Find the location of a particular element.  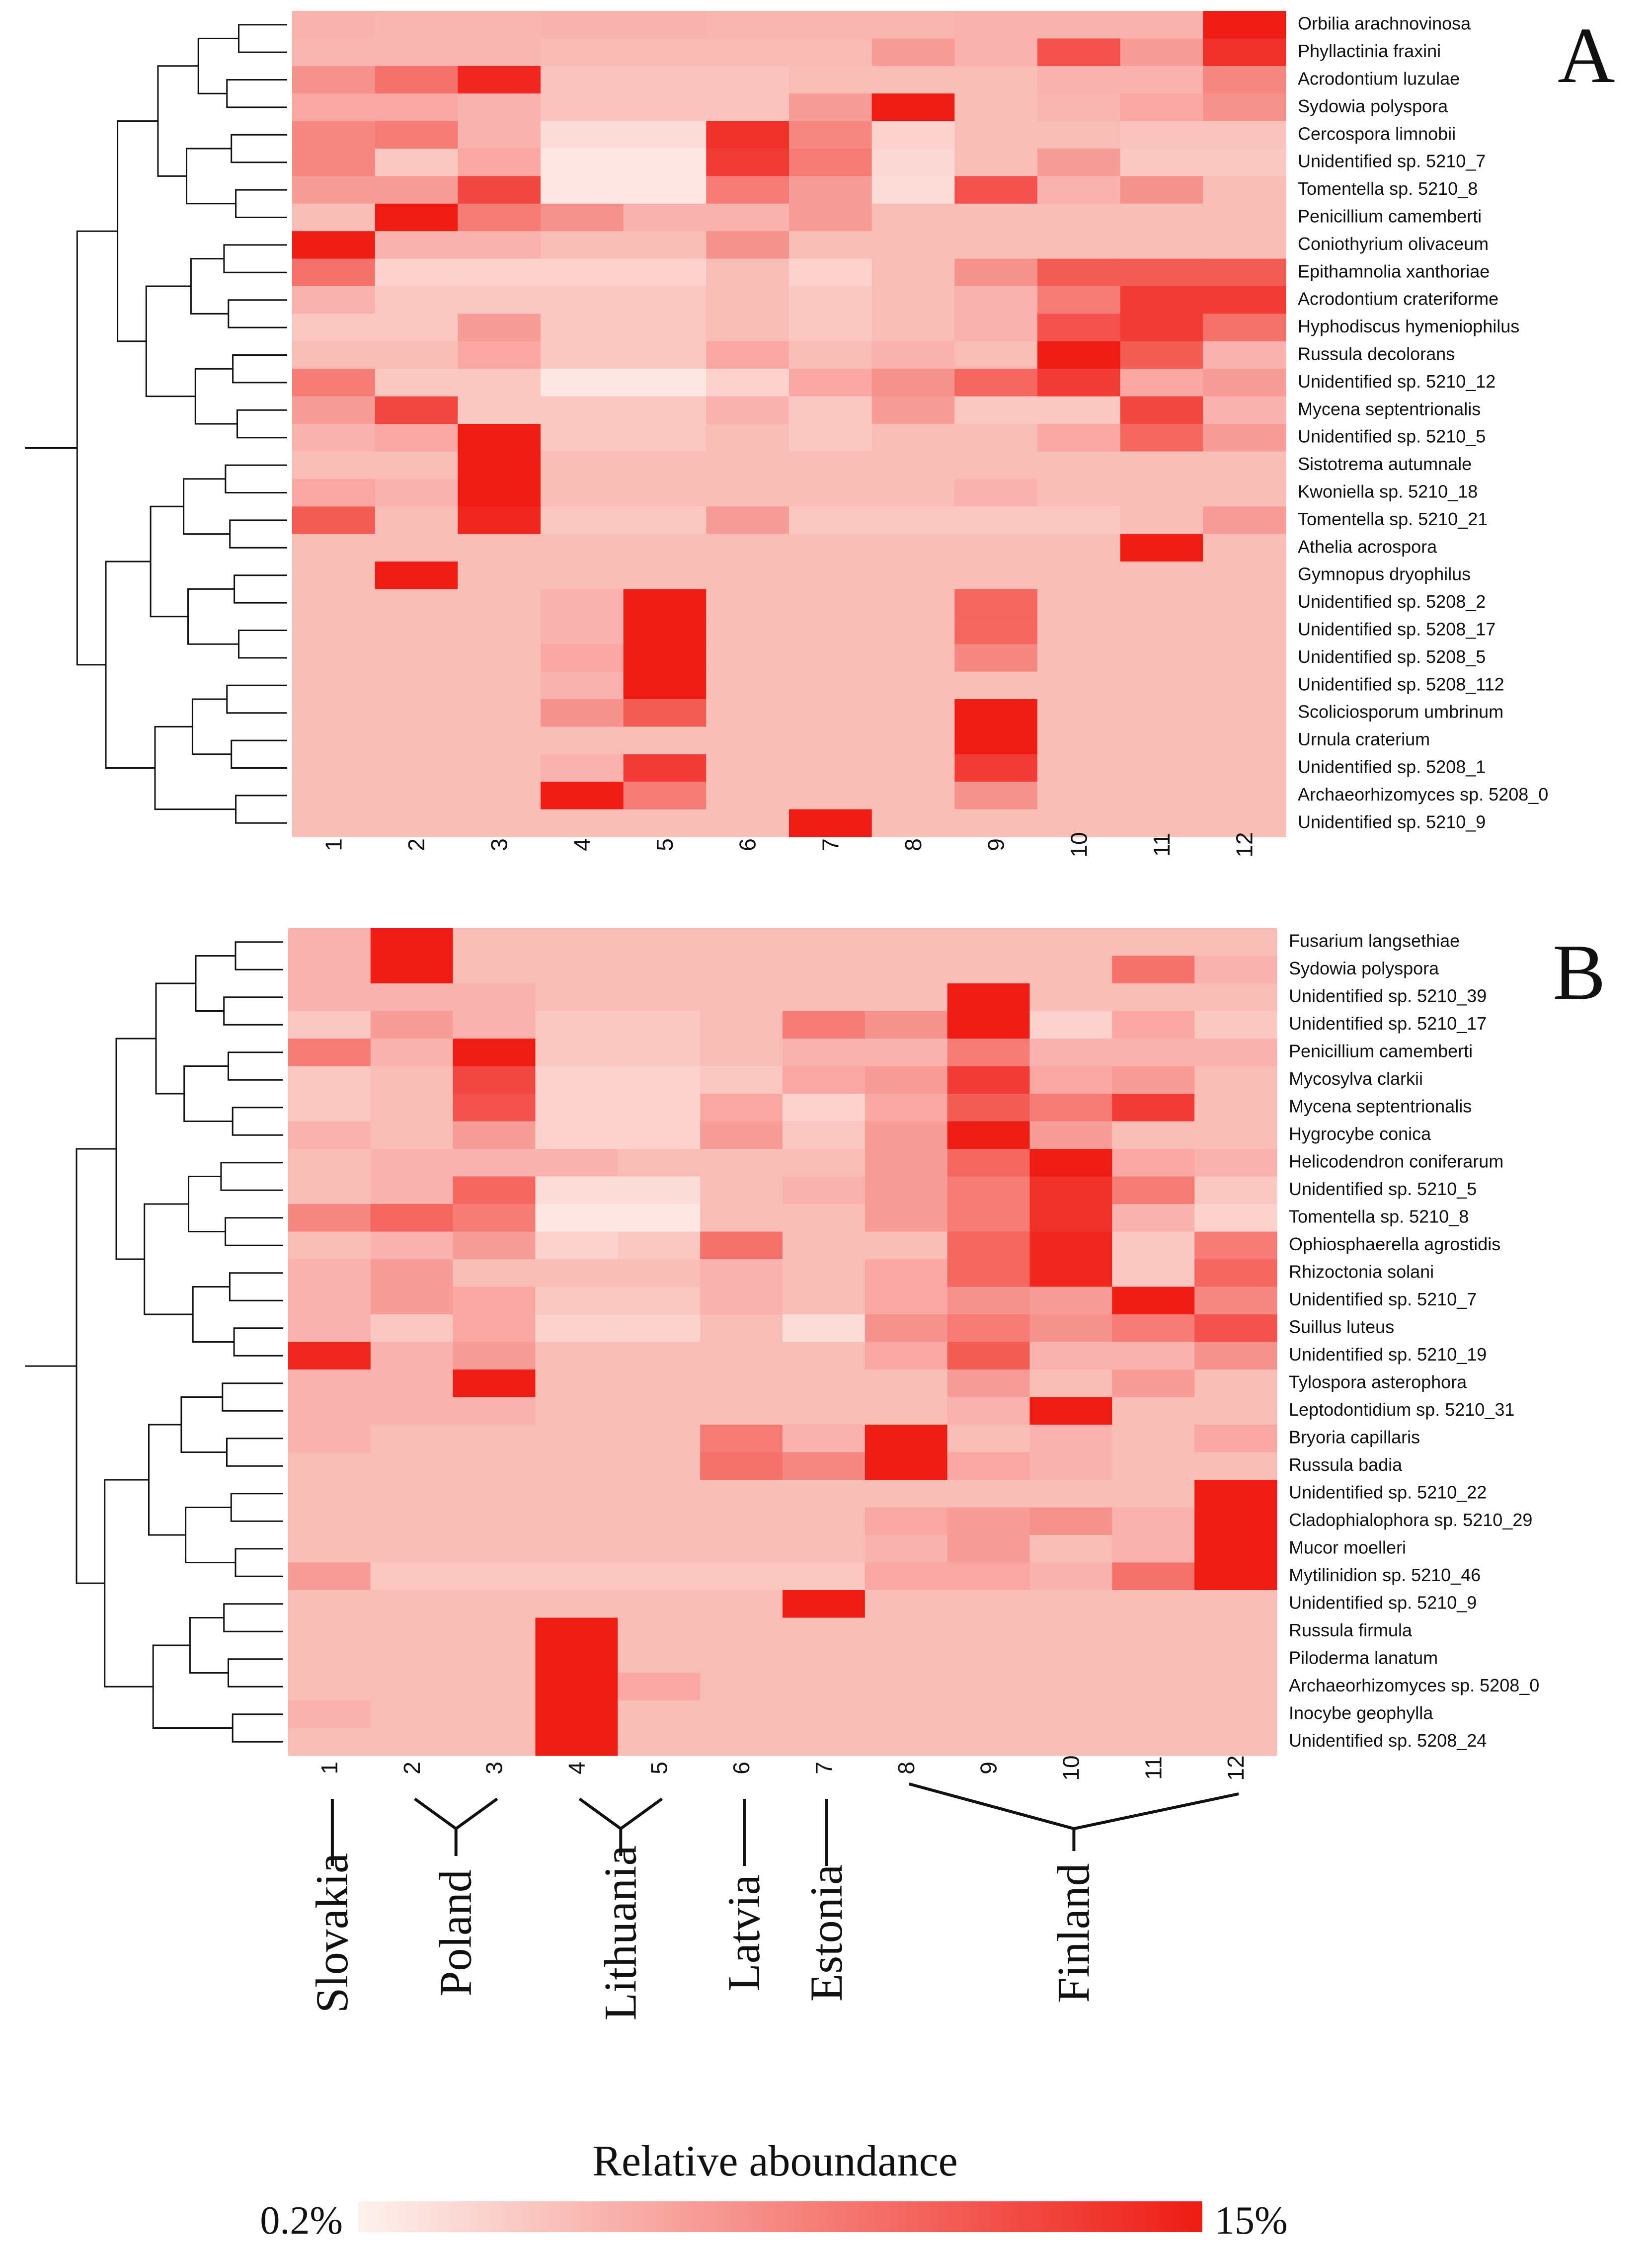

country-bracket is located at coordinates (620, 1826).